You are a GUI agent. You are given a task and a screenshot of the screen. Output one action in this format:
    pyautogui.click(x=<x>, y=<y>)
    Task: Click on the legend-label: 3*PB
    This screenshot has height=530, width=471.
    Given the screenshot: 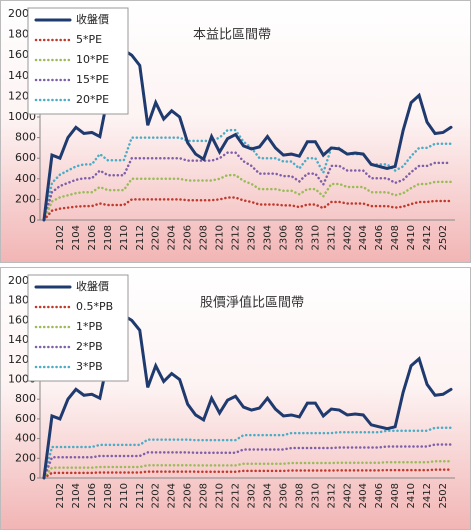 What is the action you would take?
    pyautogui.click(x=89, y=366)
    